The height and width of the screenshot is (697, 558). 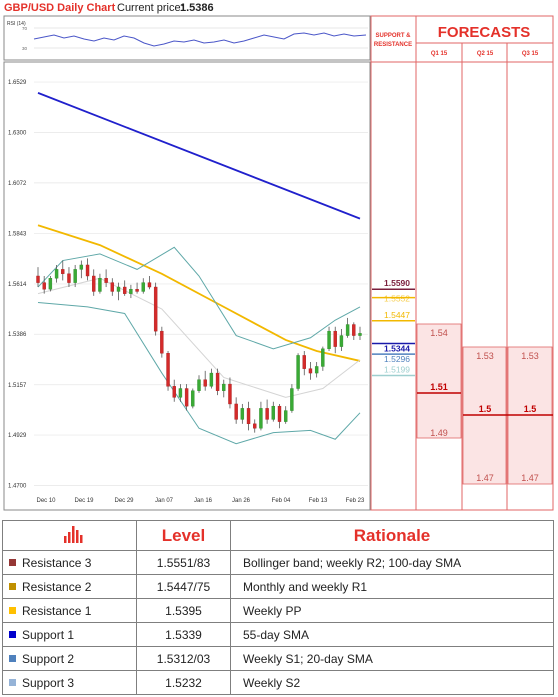 What do you see at coordinates (17, 134) in the screenshot?
I see `y-tick-label: 1.6300` at bounding box center [17, 134].